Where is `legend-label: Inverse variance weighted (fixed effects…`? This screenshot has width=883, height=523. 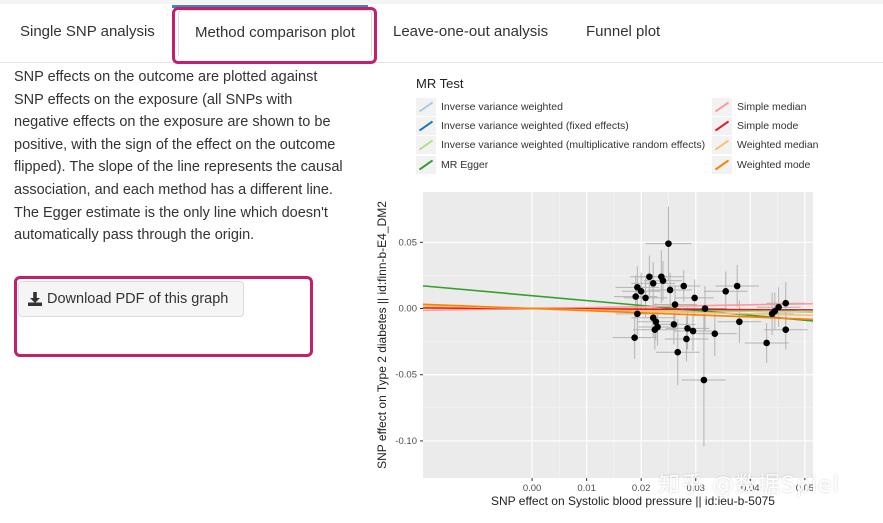
legend-label: Inverse variance weighted (fixed effects… is located at coordinates (535, 126).